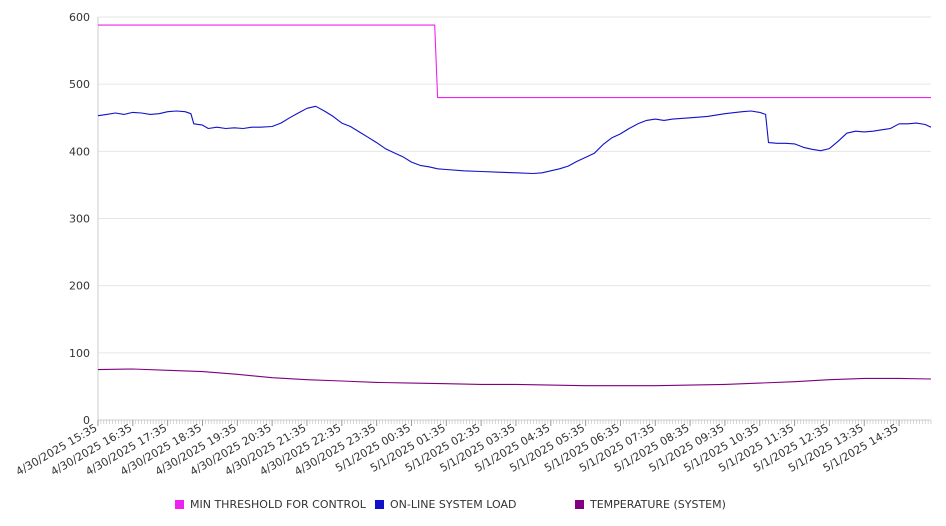  Describe the element at coordinates (514, 140) in the screenshot. I see `system-load-line` at that location.